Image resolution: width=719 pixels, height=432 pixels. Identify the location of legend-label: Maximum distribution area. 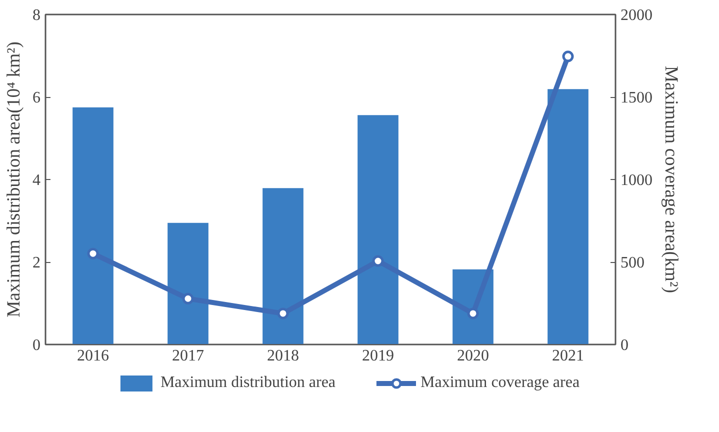
(248, 383).